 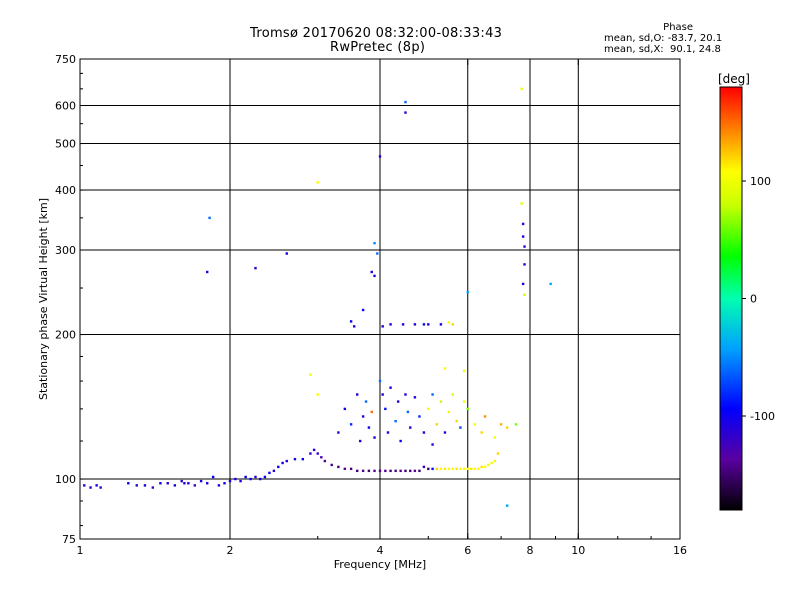 What do you see at coordinates (753, 299) in the screenshot?
I see `colorbar-tick-label: 0` at bounding box center [753, 299].